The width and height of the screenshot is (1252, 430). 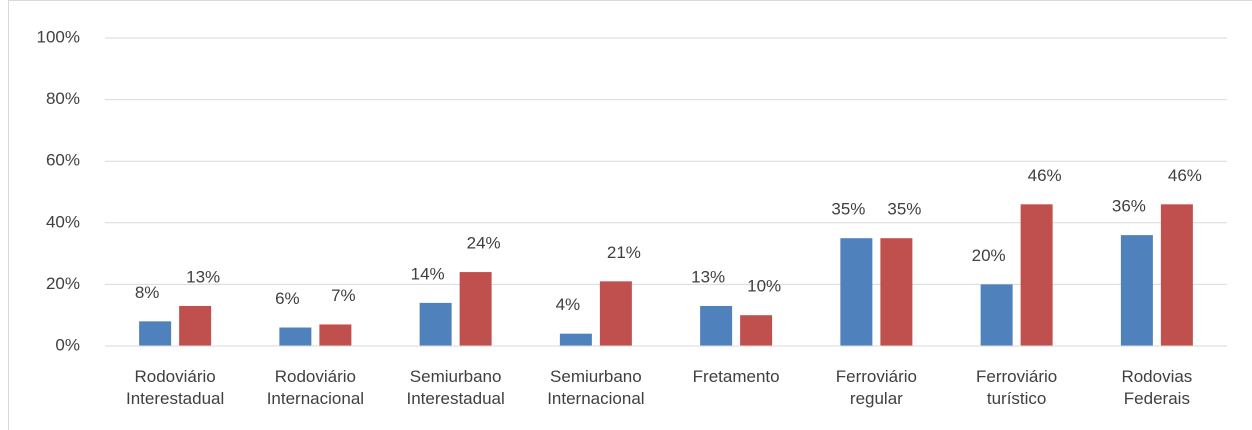 I want to click on data-label: 24%, so click(x=484, y=243).